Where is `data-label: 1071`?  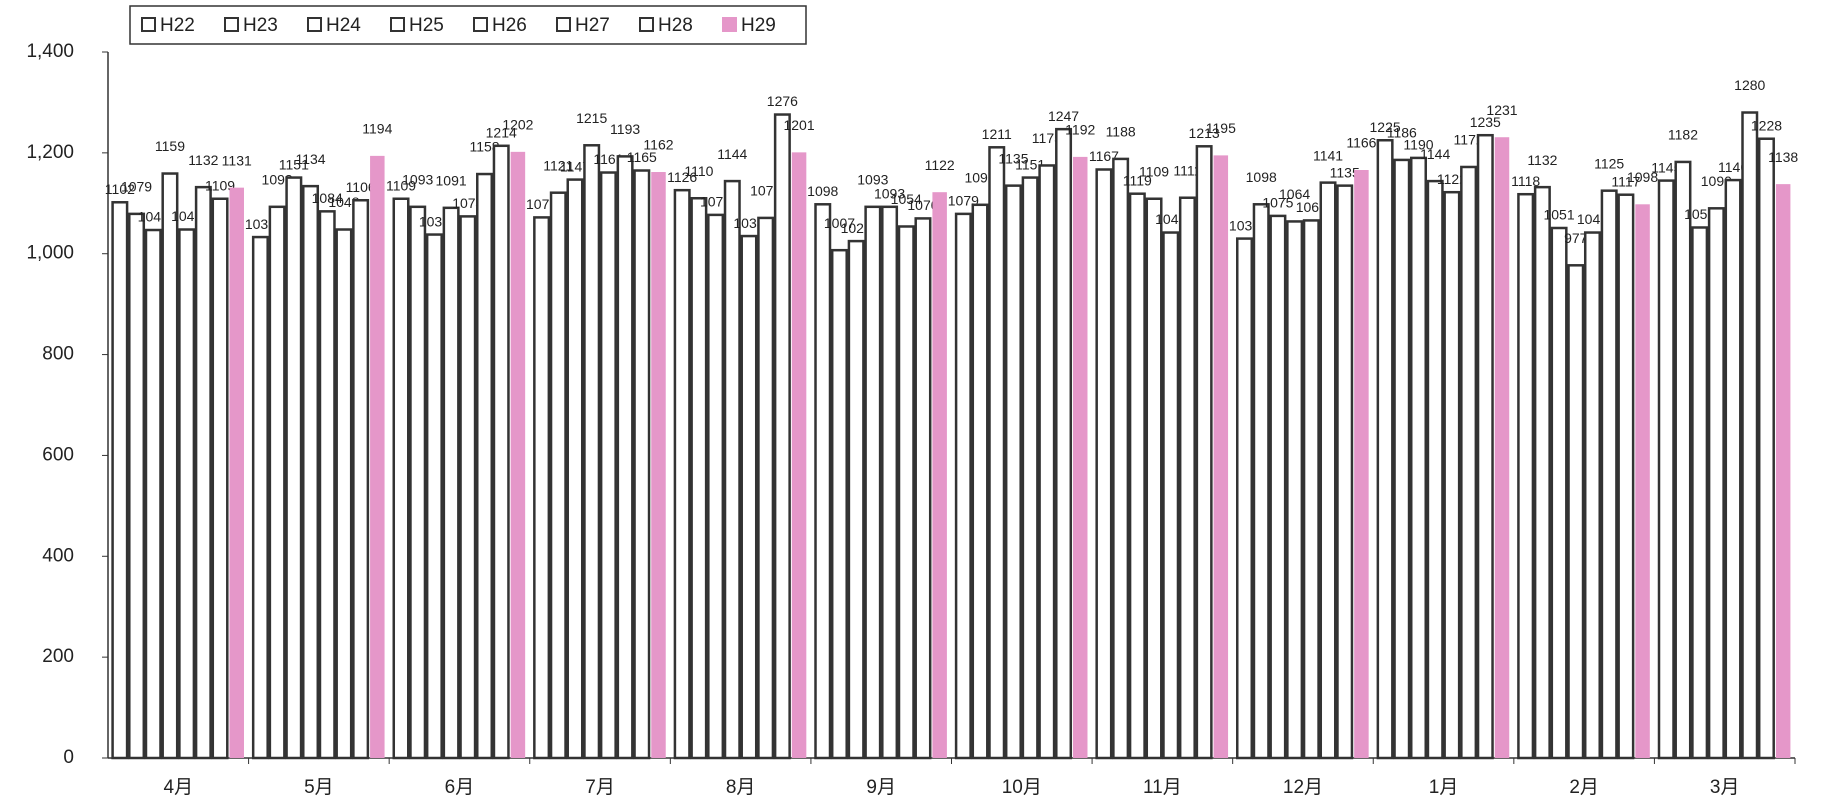
data-label: 1071 is located at coordinates (765, 191).